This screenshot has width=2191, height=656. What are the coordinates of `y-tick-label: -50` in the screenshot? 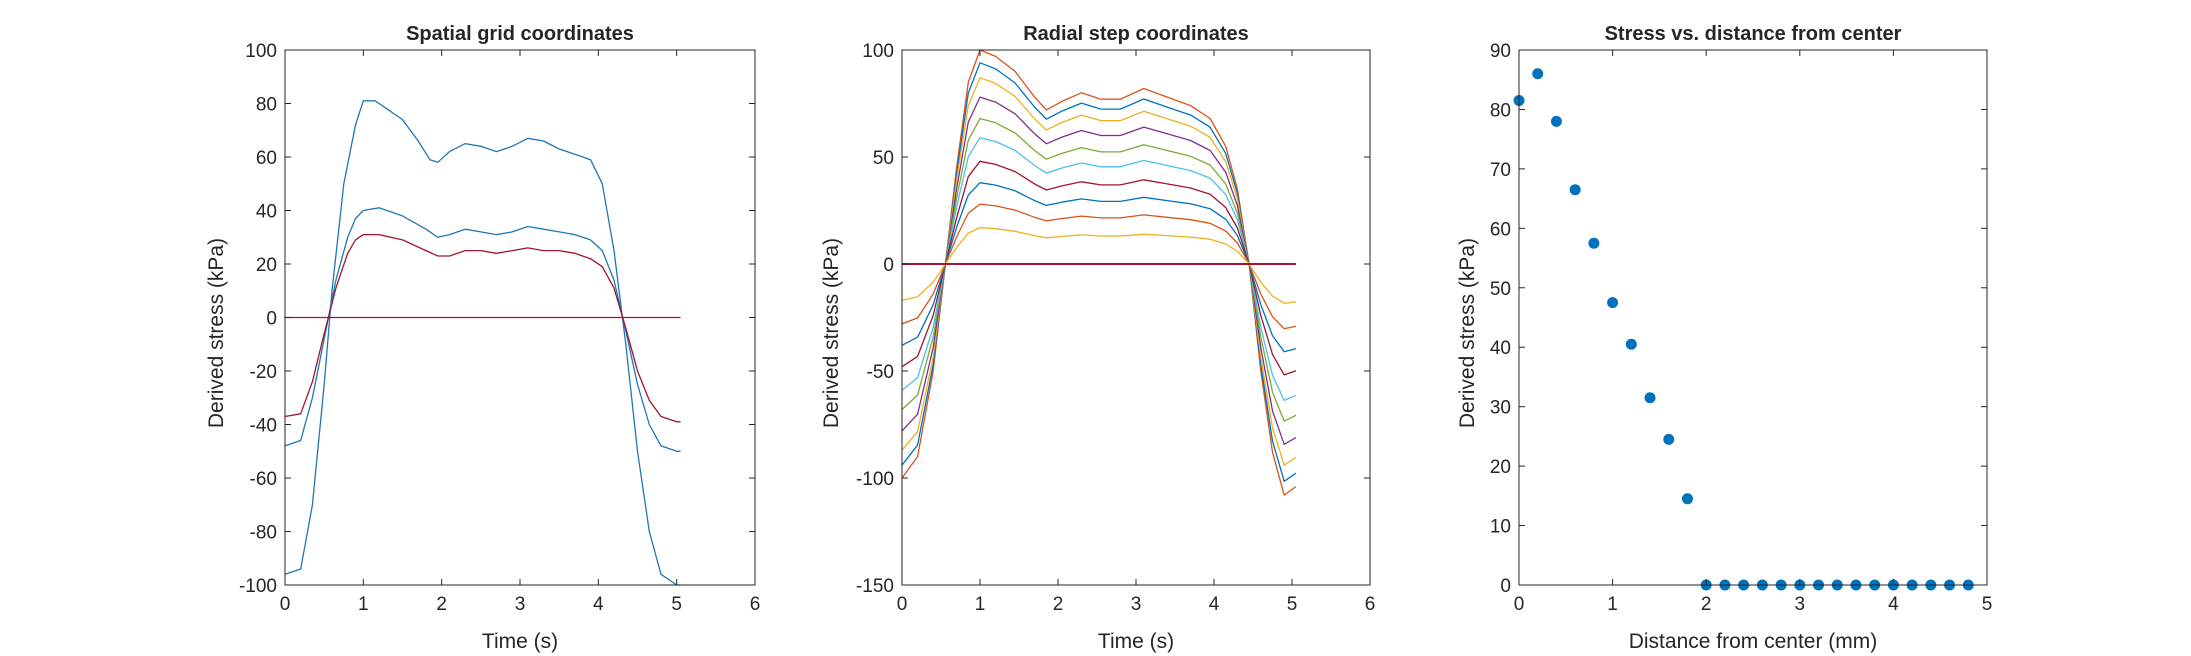 It's located at (880, 372).